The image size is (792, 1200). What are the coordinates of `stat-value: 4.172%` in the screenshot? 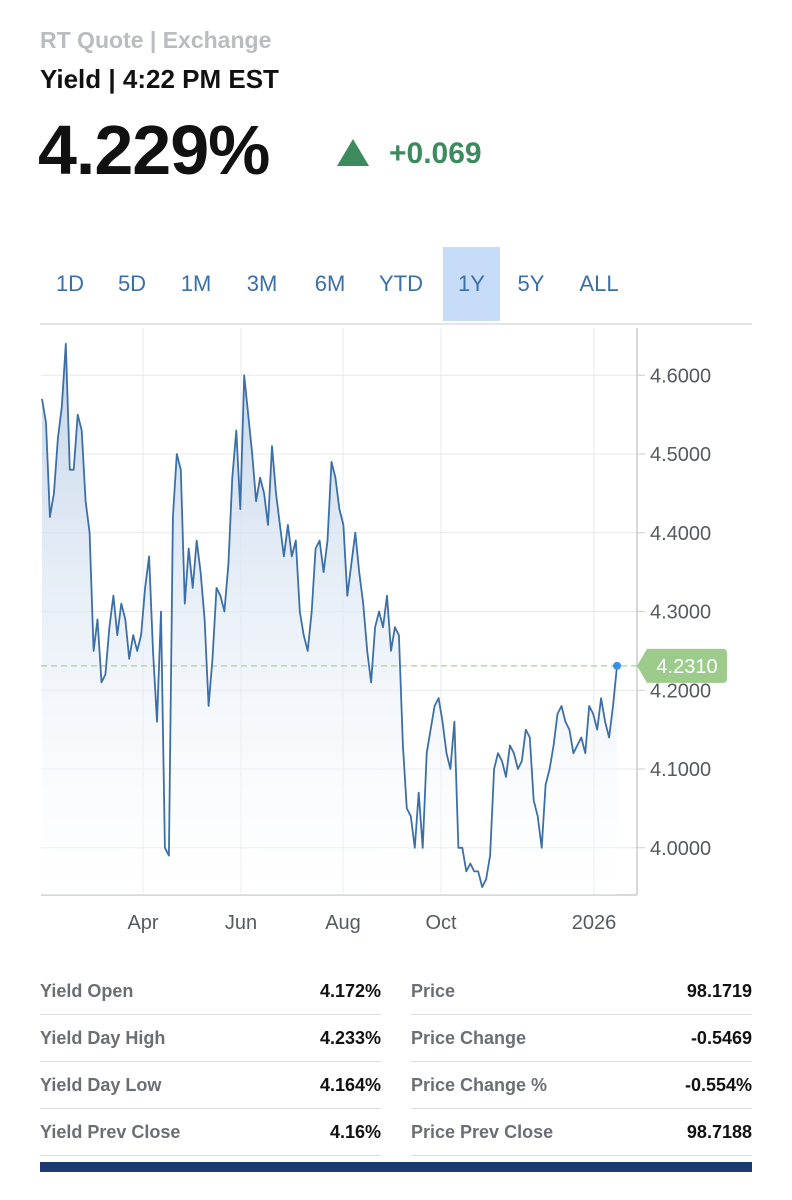 It's located at (350, 991).